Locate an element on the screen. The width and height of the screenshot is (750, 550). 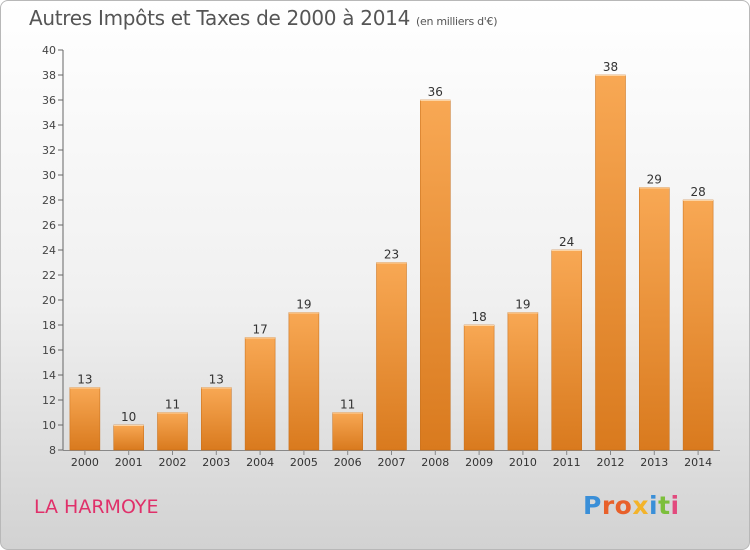
y-tick-label: 36 is located at coordinates (49, 100).